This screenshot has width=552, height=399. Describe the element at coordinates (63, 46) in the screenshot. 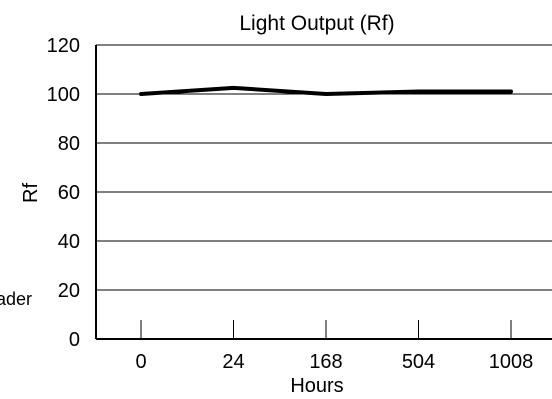

I see `y-tick-label-120: 120` at that location.